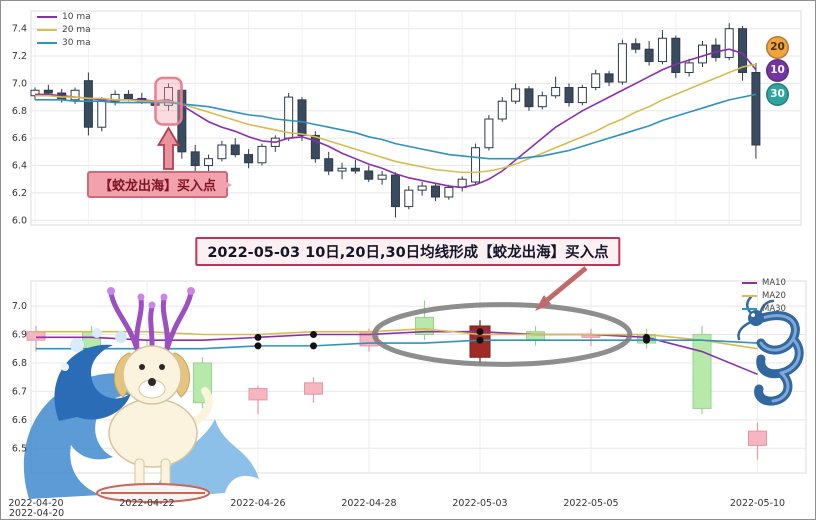 Image resolution: width=816 pixels, height=520 pixels. Describe the element at coordinates (777, 47) in the screenshot. I see `ma20-value-badge: 20` at that location.